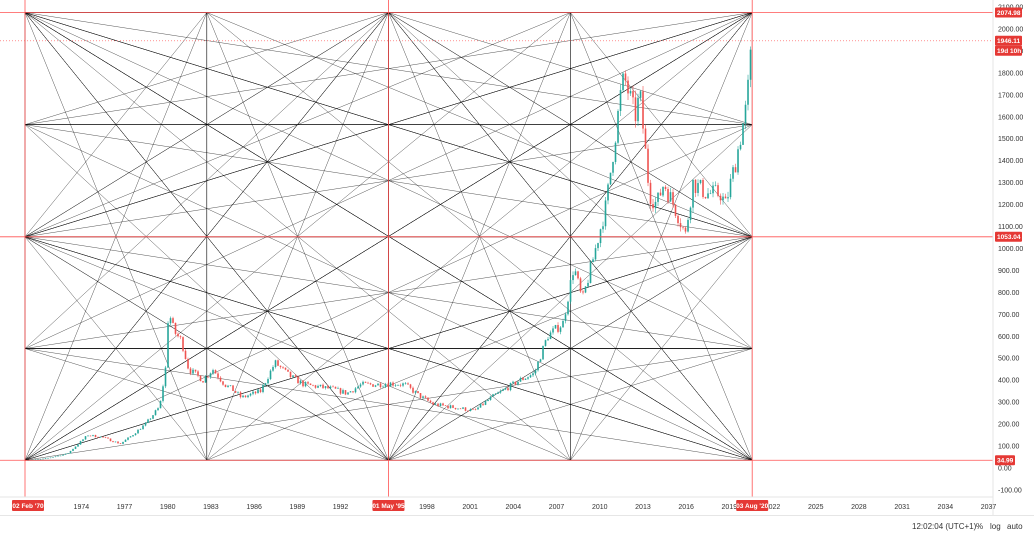 The height and width of the screenshot is (538, 1034). Describe the element at coordinates (168, 507) in the screenshot. I see `time-tick-label: 1980` at that location.